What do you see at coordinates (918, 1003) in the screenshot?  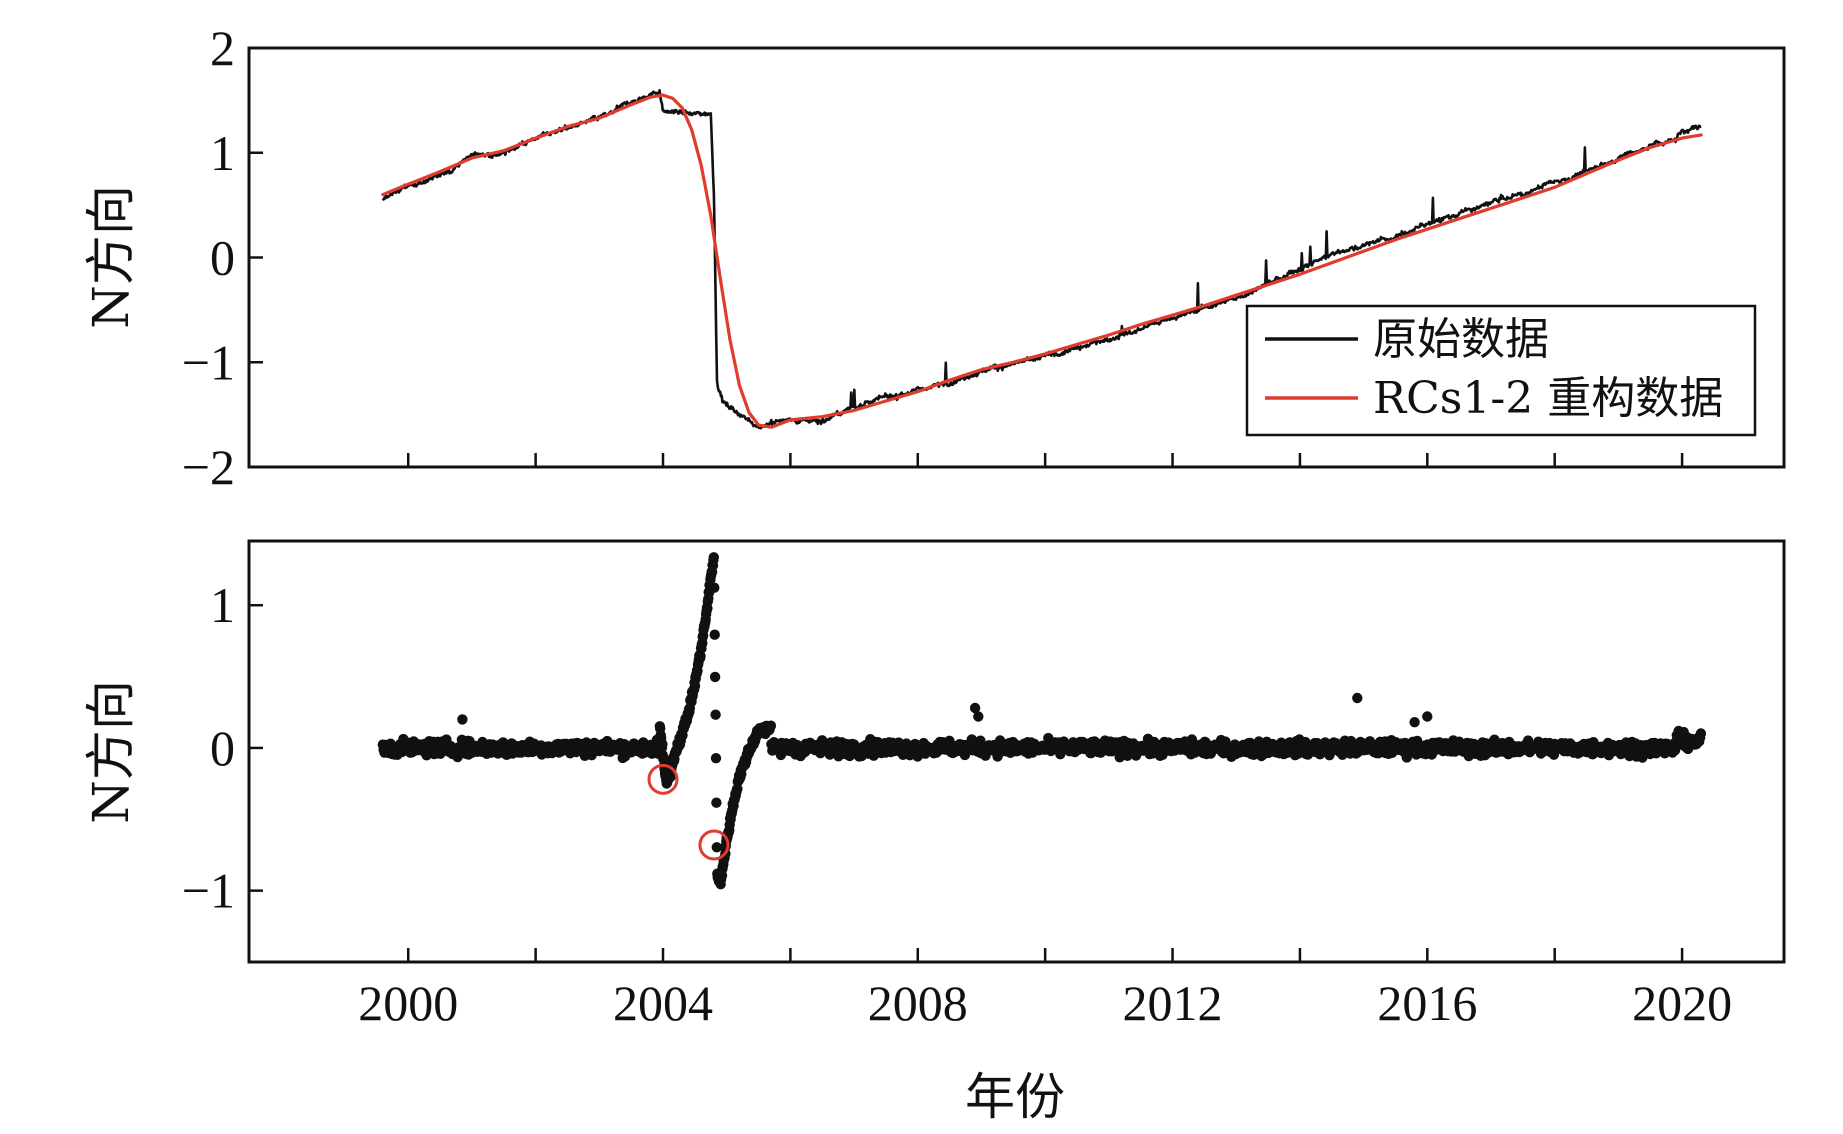 I see `xtick-label: 2008` at bounding box center [918, 1003].